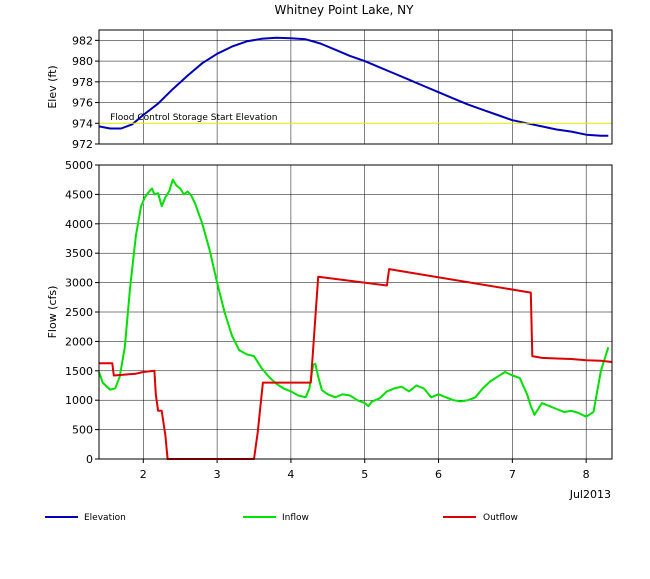 Image resolution: width=650 pixels, height=579 pixels. I want to click on legend: Elevation Inflow Outflow, so click(281, 518).